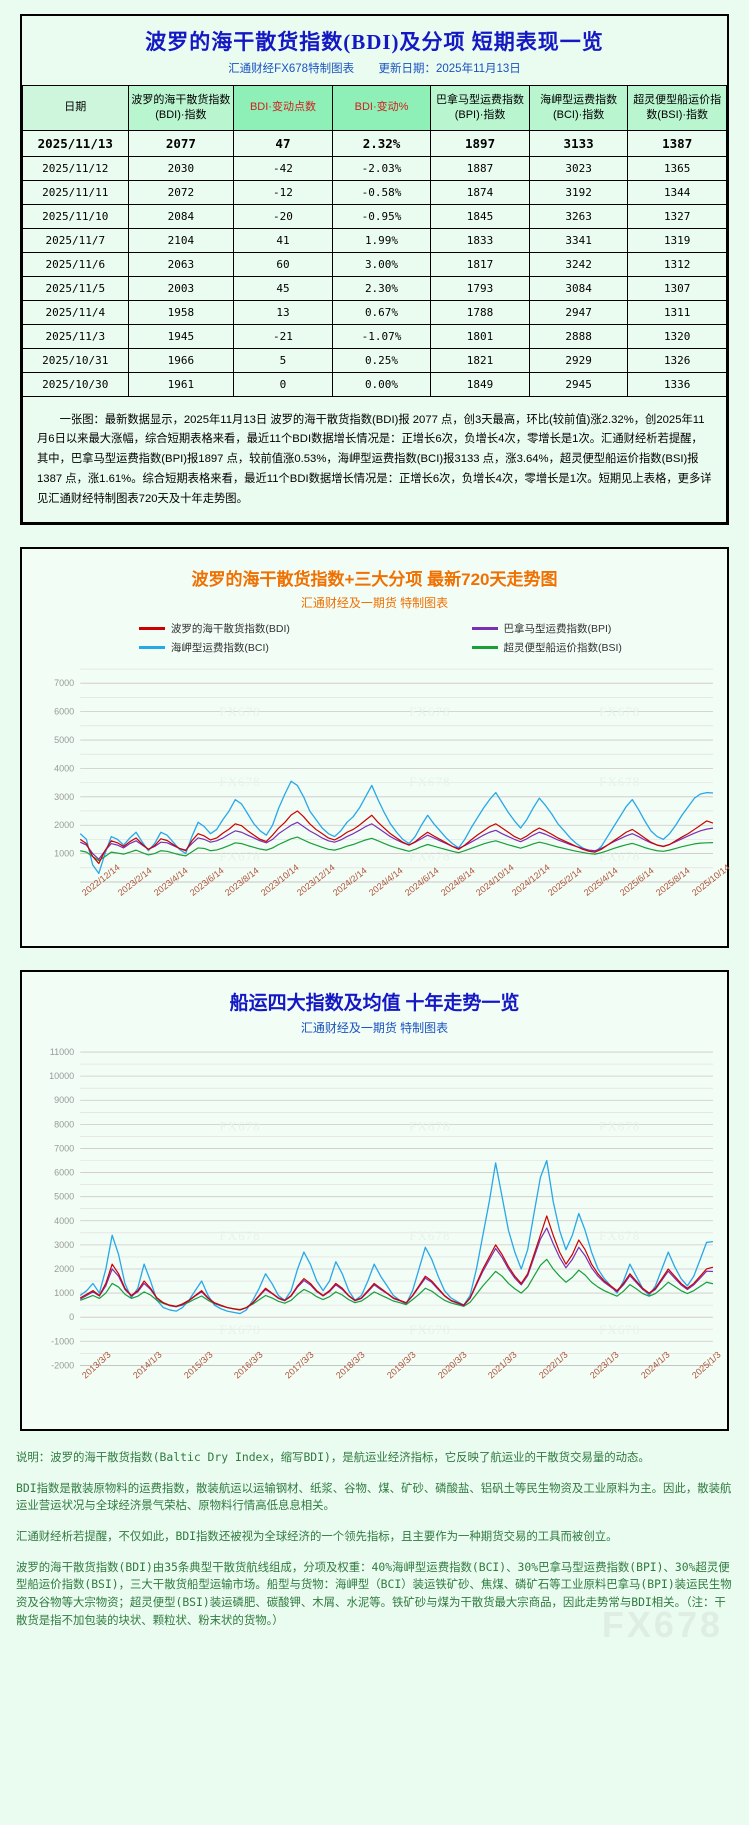 This screenshot has height=1825, width=749. What do you see at coordinates (480, 288) in the screenshot?
I see `table-cell: 1793` at bounding box center [480, 288].